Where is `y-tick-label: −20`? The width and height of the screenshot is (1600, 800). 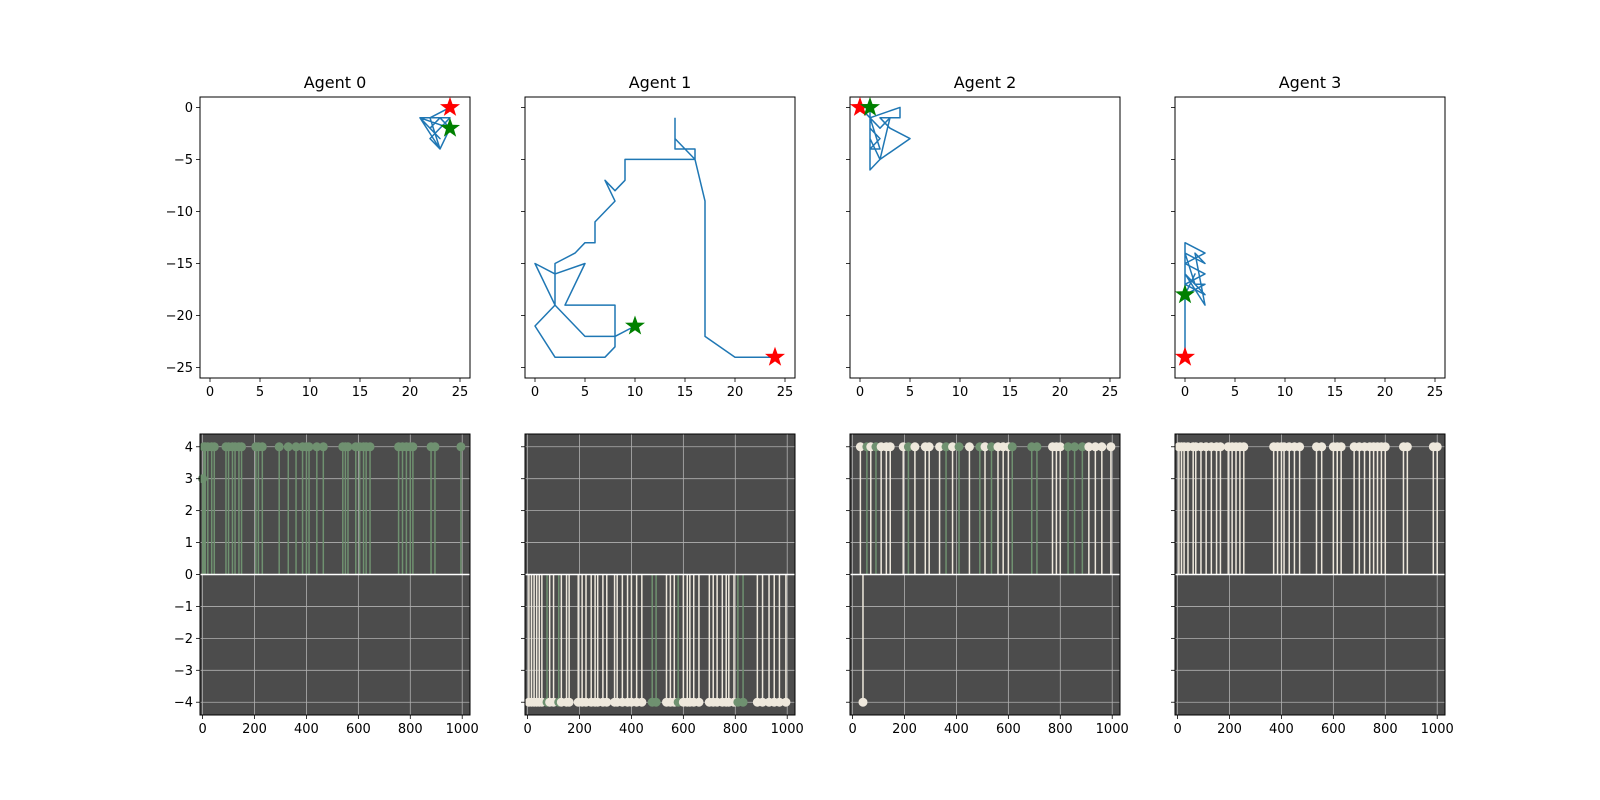
y-tick-label: −20 is located at coordinates (179, 316).